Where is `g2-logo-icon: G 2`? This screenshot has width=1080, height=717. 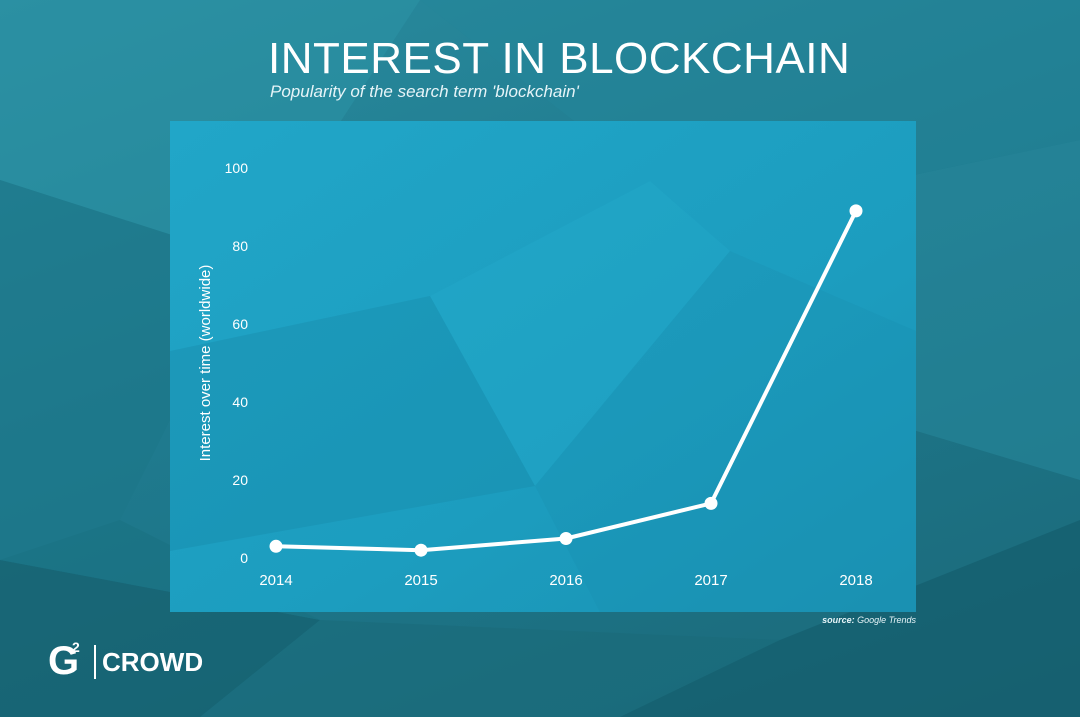 g2-logo-icon: G 2 is located at coordinates (67, 661).